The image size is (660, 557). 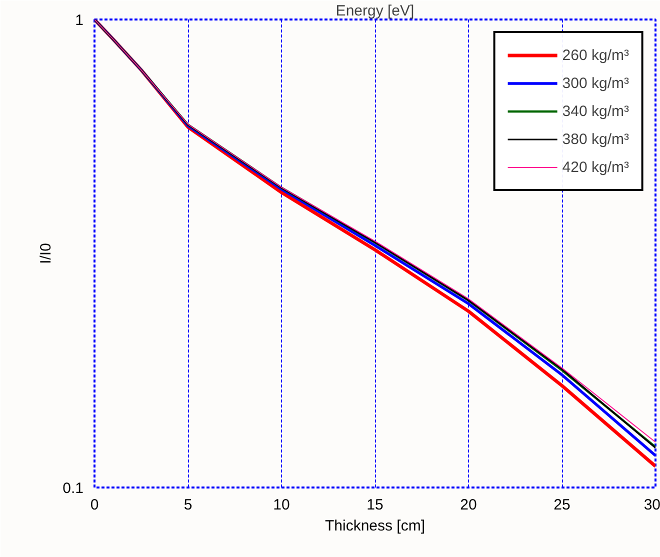 What do you see at coordinates (595, 55) in the screenshot?
I see `legend-label: 260 kg/m³` at bounding box center [595, 55].